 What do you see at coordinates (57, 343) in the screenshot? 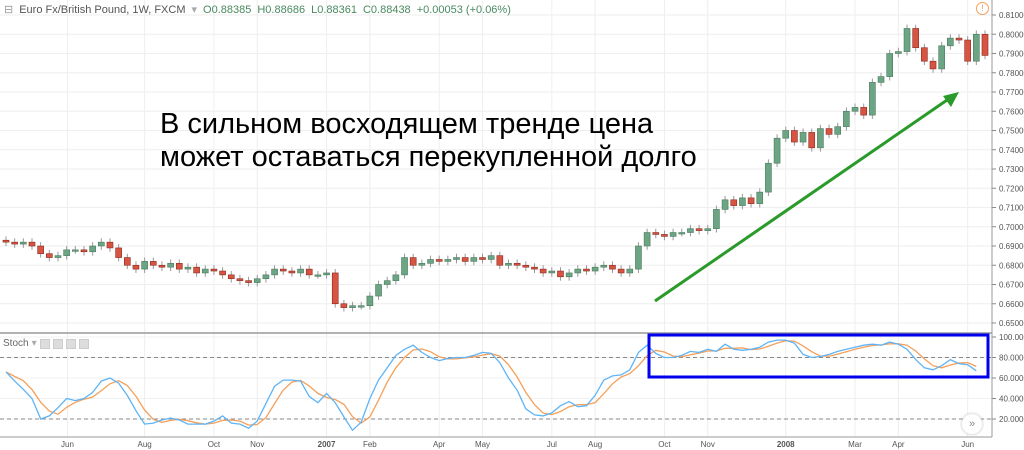
I see `settings-icon` at bounding box center [57, 343].